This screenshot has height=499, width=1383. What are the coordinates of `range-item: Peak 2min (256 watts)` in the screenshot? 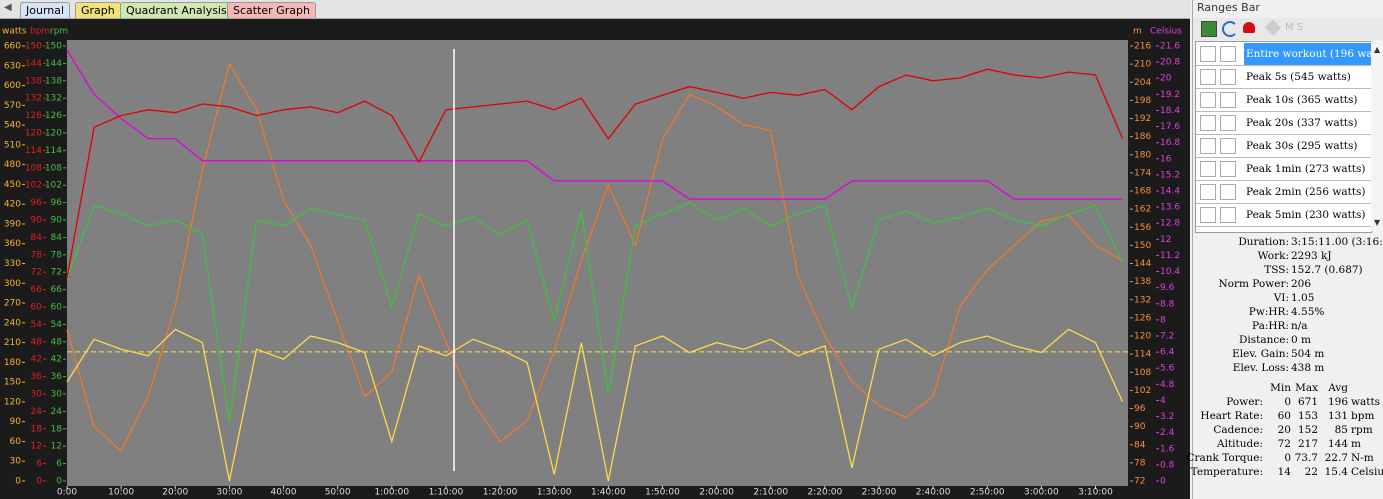 It's located at (1283, 192).